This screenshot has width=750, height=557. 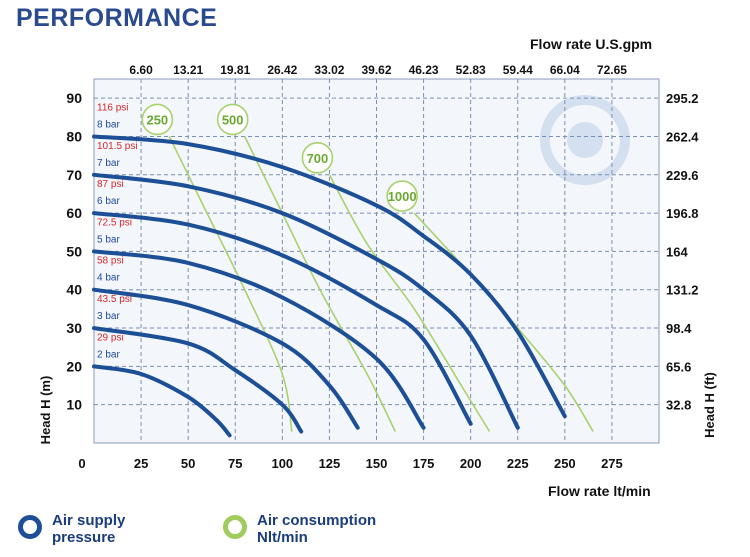 What do you see at coordinates (424, 463) in the screenshot?
I see `x-tick-label: 175` at bounding box center [424, 463].